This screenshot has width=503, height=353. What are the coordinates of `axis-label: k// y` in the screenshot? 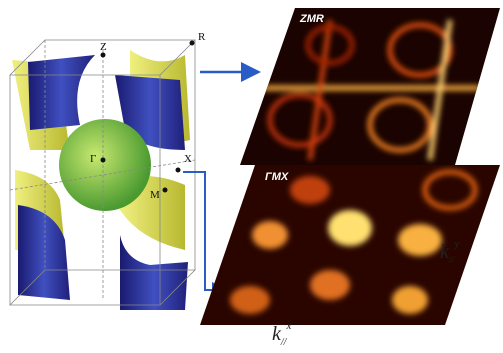 It's located at (449, 252).